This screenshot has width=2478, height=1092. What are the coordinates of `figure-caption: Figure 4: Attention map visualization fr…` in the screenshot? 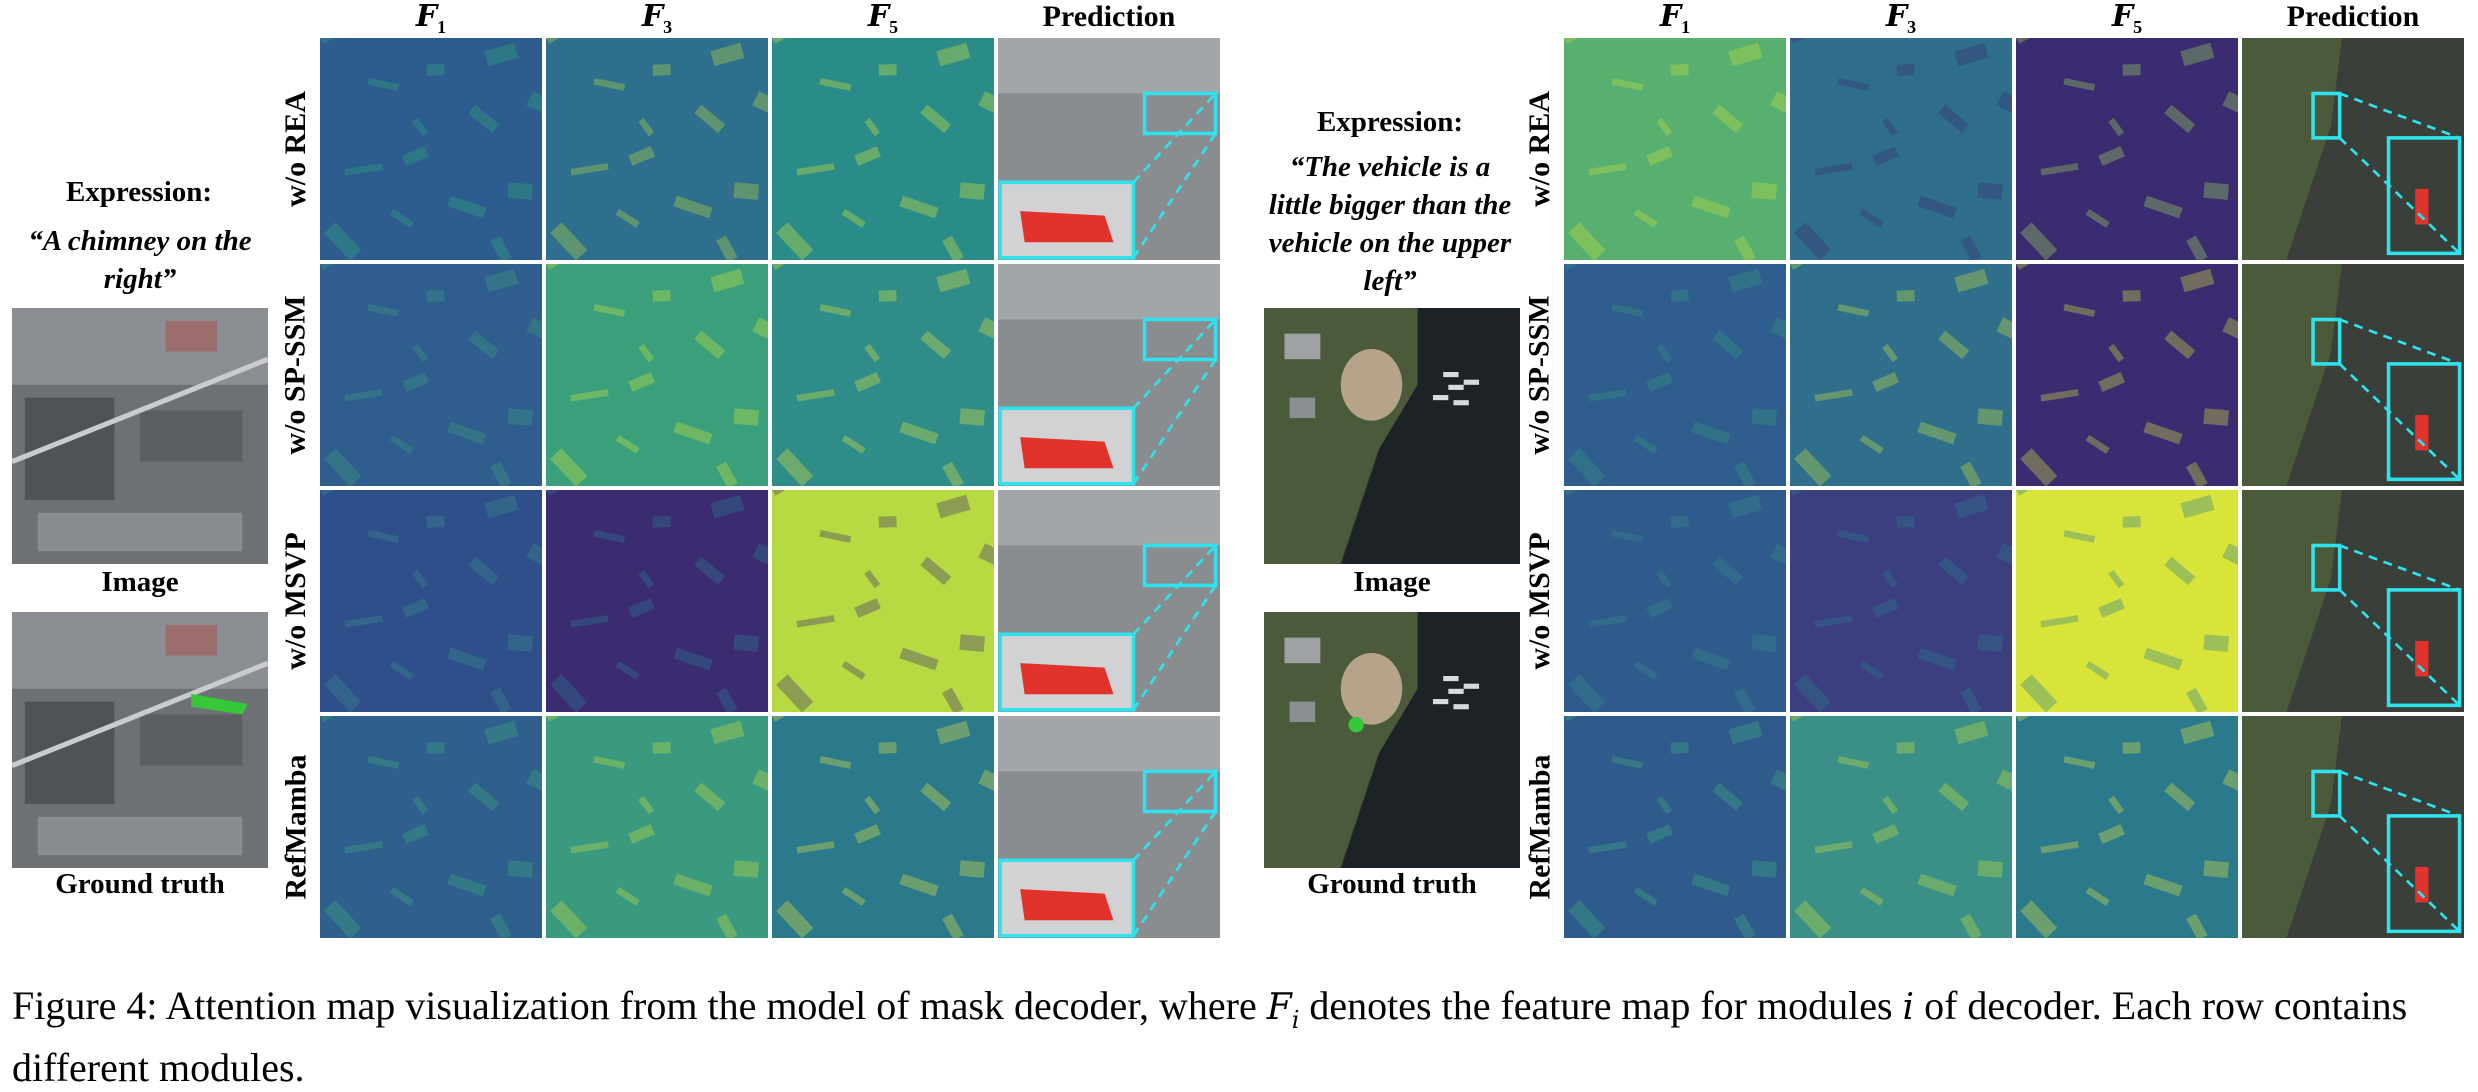 It's located at (1210, 1036).